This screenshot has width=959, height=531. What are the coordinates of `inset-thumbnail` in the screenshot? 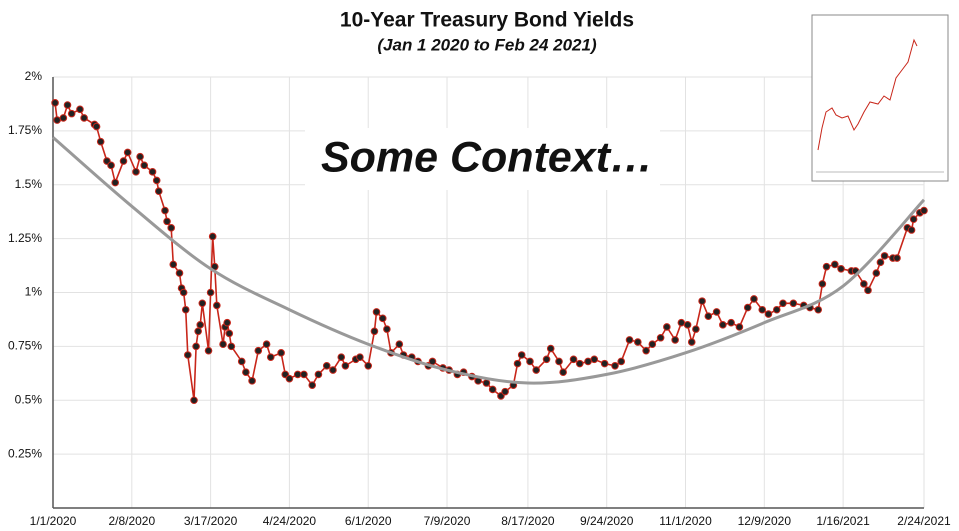 It's located at (880, 98).